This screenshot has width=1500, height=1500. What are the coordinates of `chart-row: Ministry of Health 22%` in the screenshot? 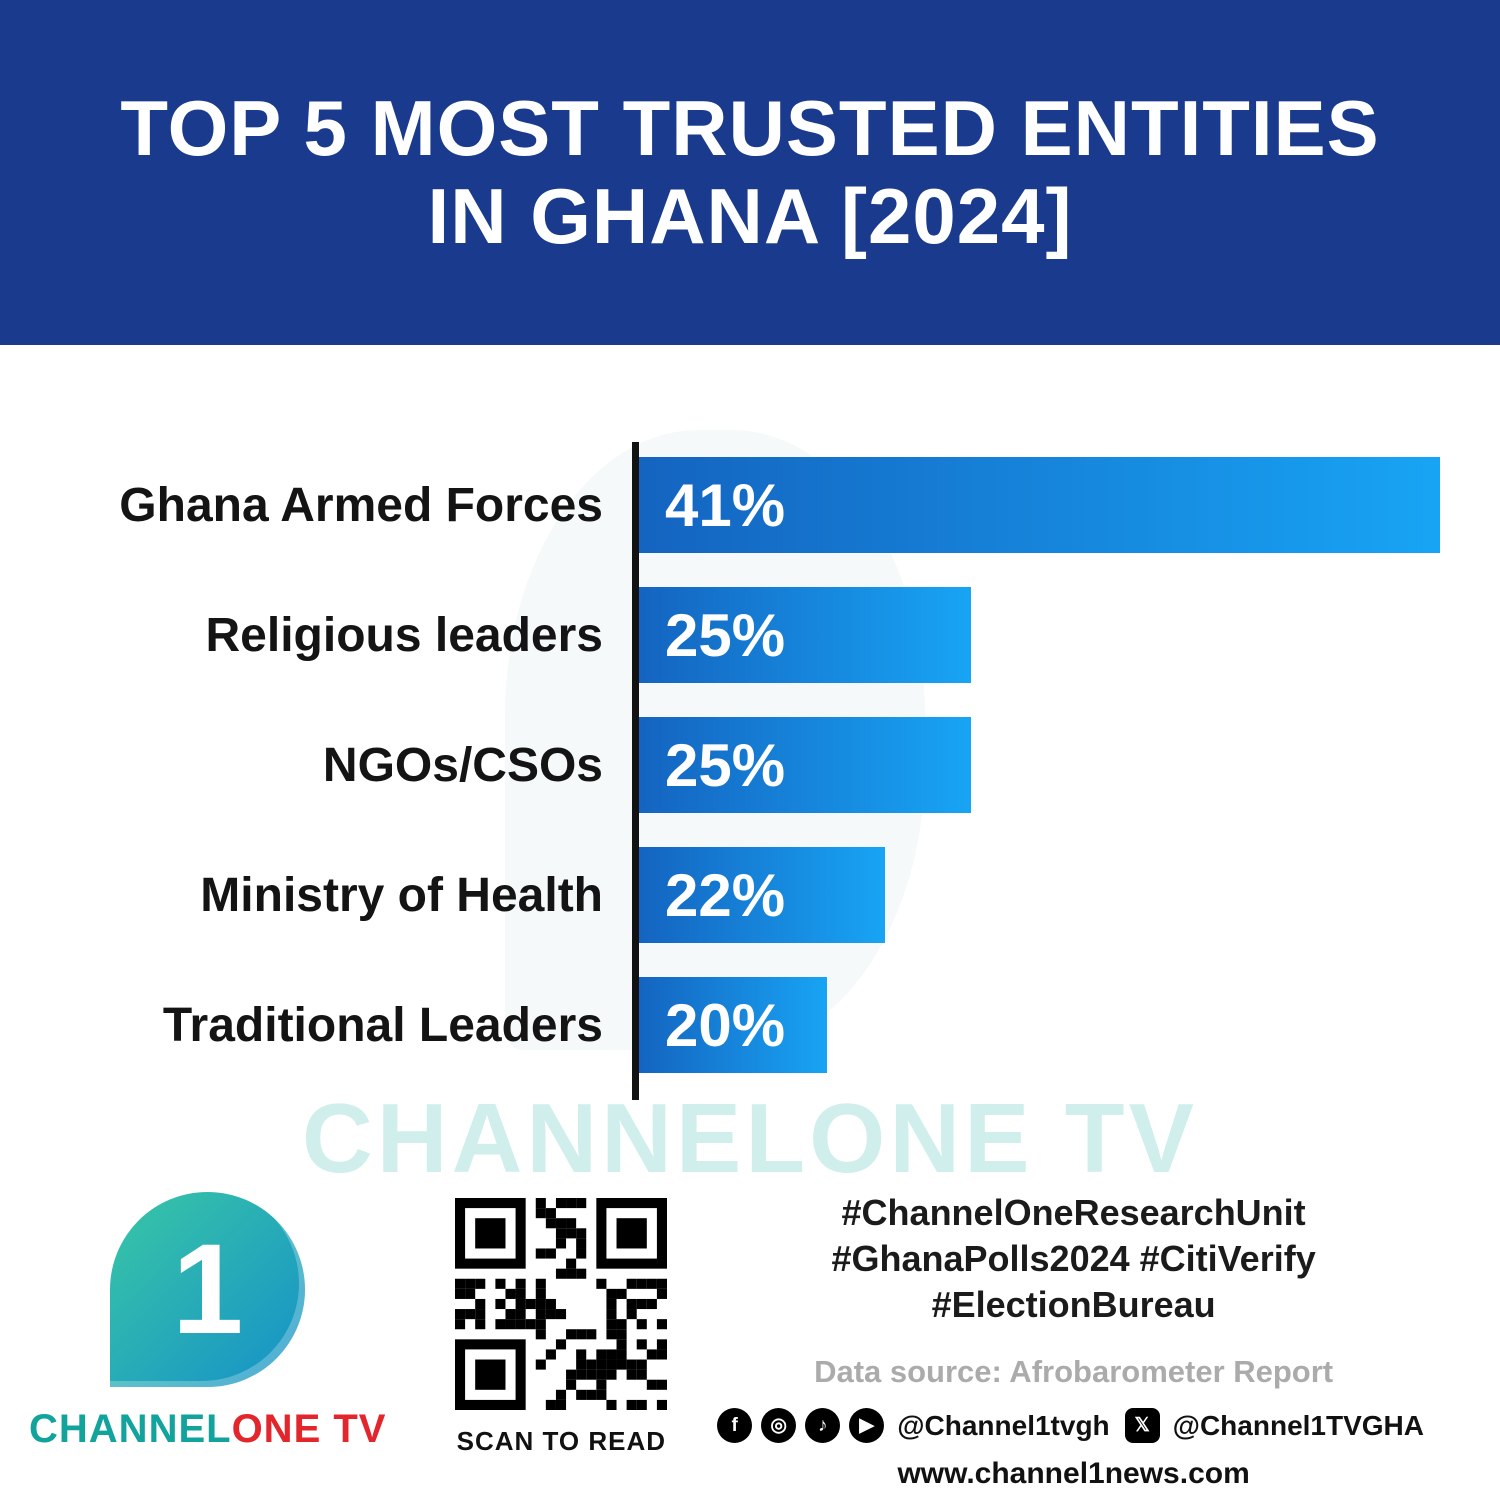 It's located at (750, 895).